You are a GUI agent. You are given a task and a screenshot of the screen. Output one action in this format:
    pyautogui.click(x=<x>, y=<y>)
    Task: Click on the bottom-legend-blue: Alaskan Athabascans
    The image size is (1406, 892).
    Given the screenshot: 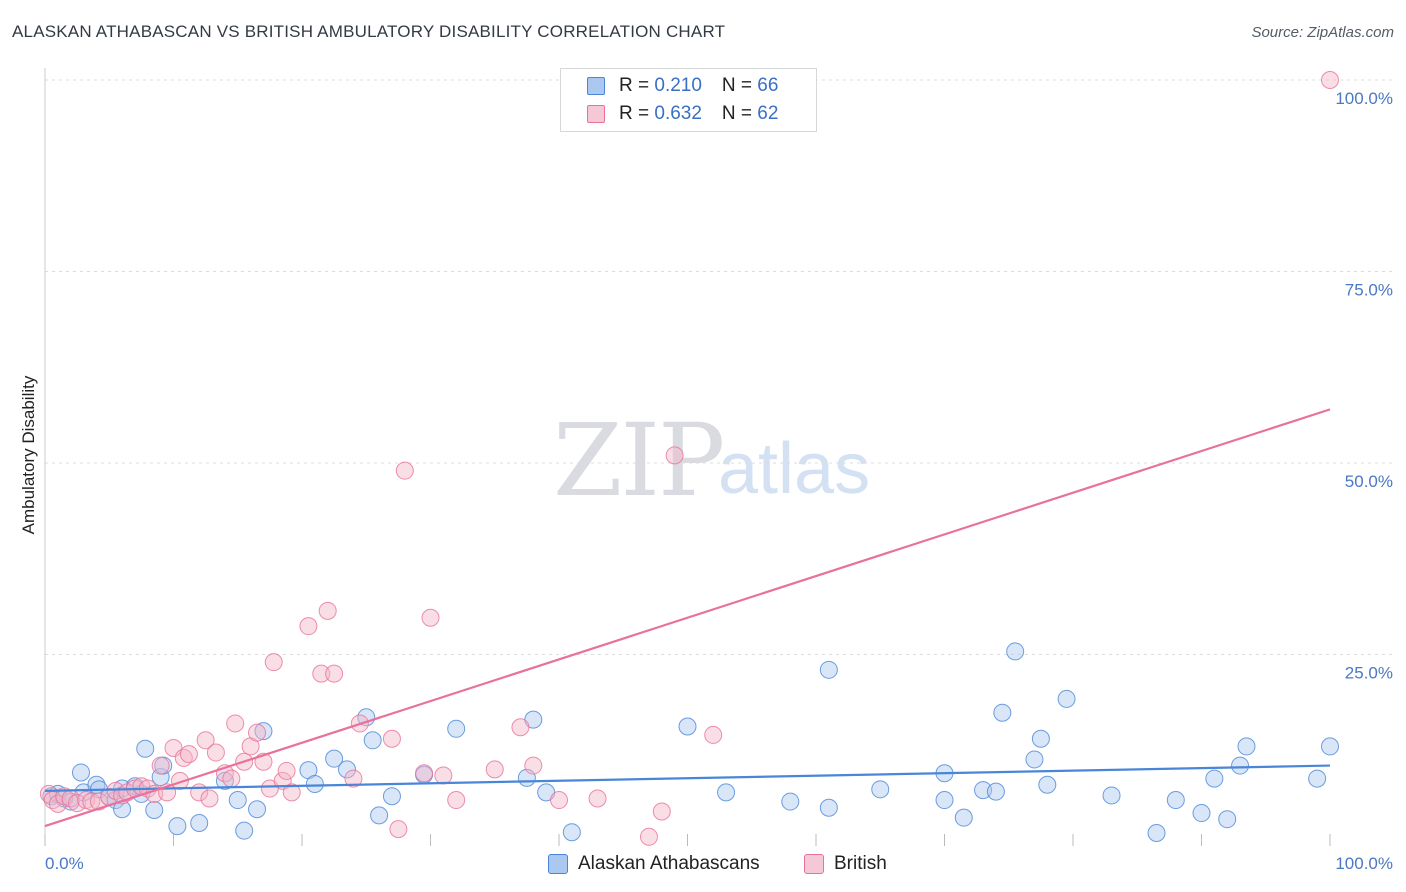 What is the action you would take?
    pyautogui.click(x=654, y=864)
    